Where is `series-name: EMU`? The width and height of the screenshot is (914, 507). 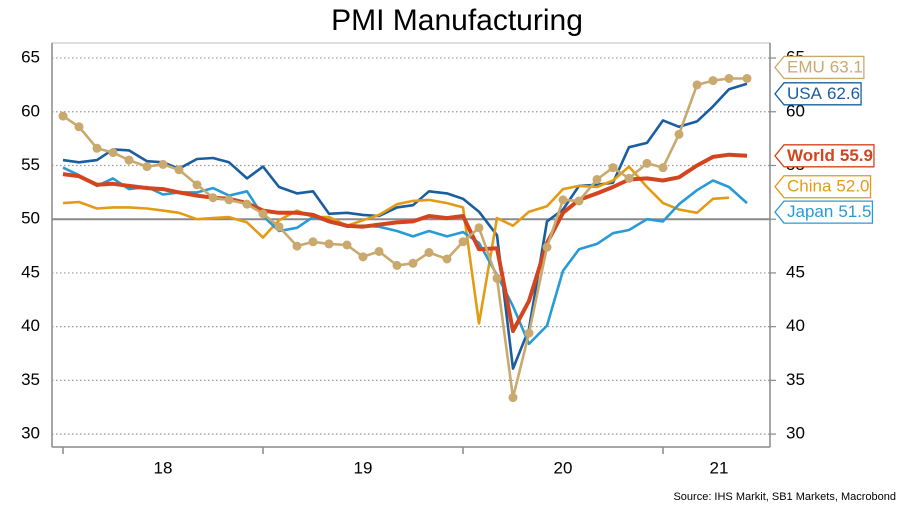 series-name: EMU is located at coordinates (806, 67).